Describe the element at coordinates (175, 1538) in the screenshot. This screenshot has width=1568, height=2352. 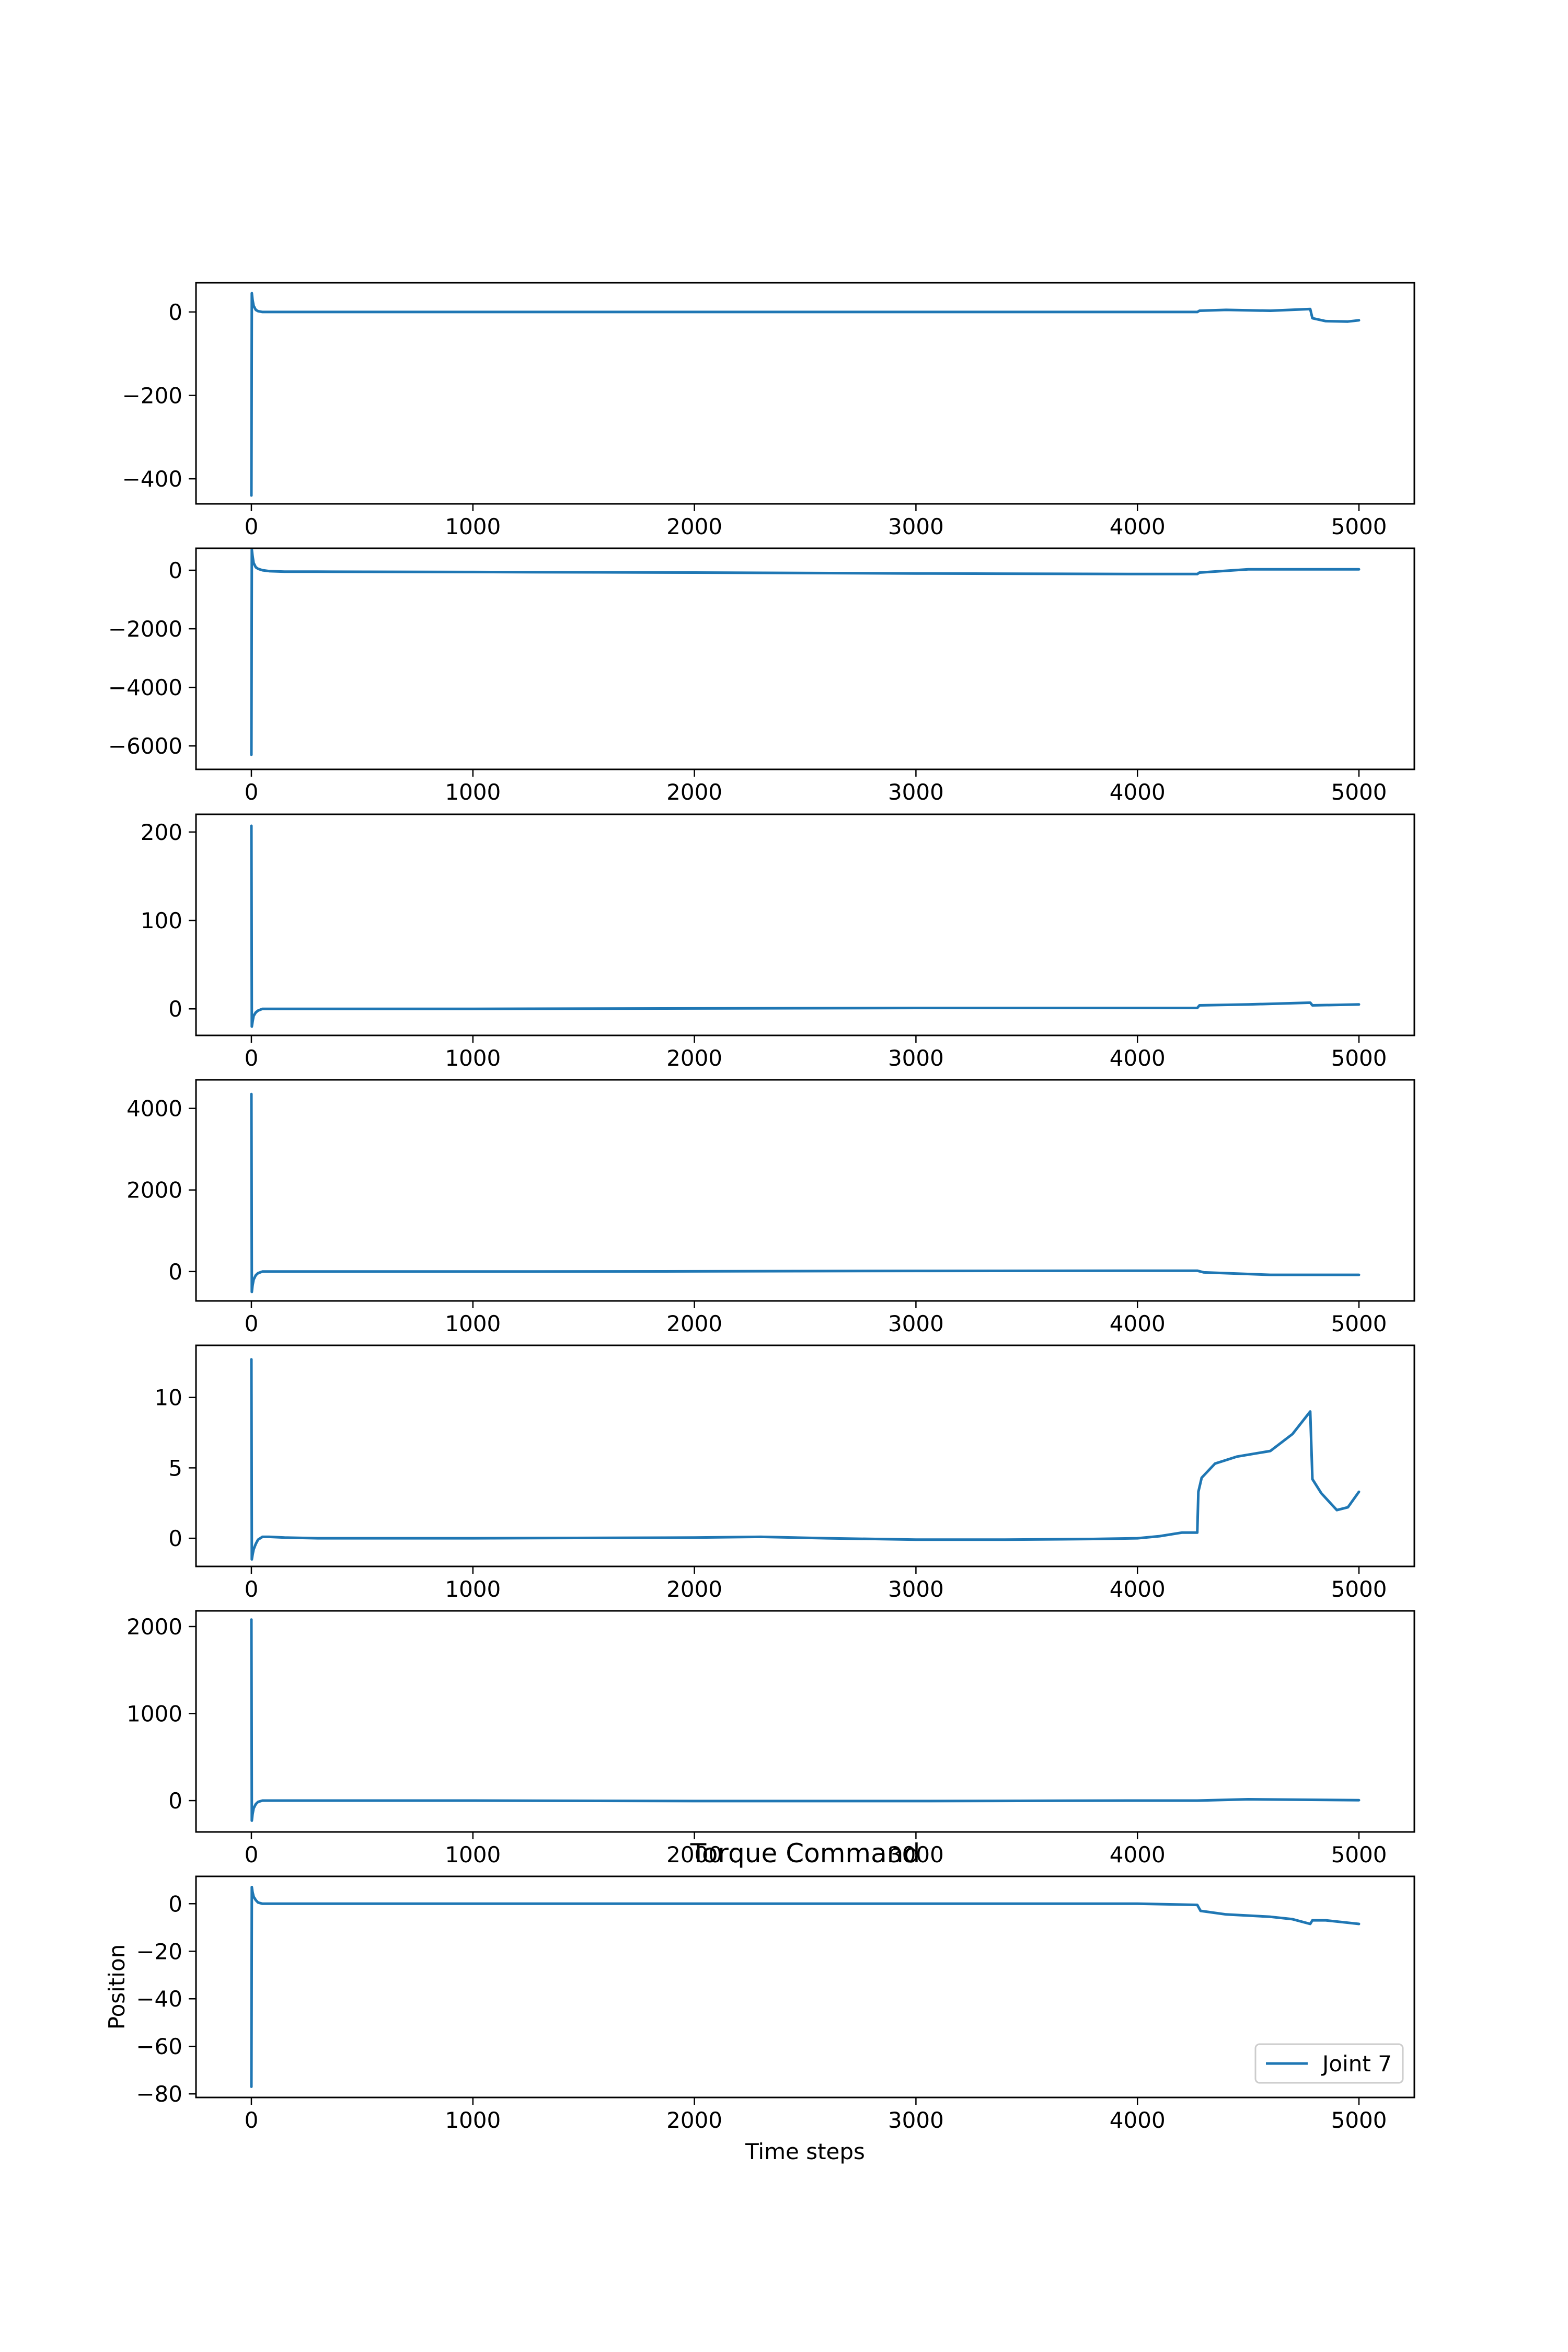
I see `panel-5-y-tick-label-0: 0` at that location.